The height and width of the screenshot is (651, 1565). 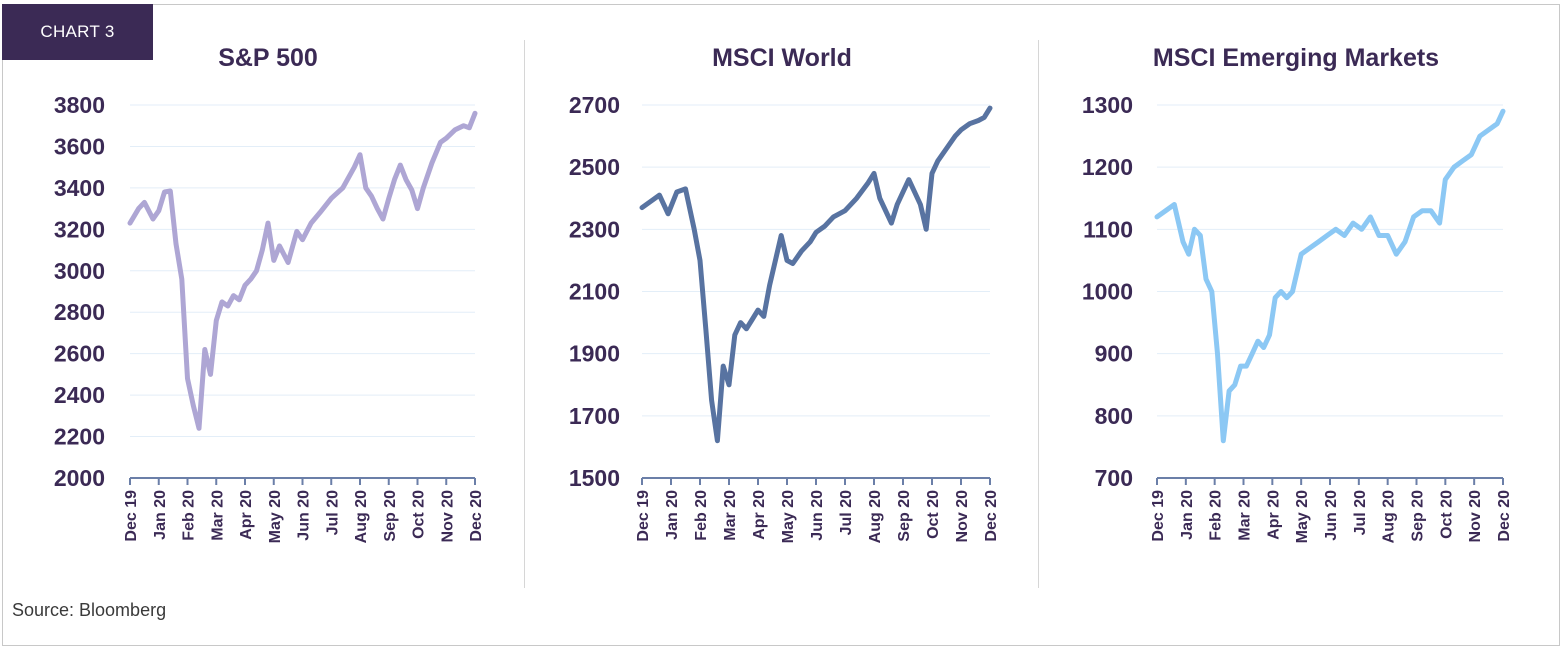 What do you see at coordinates (1296, 58) in the screenshot?
I see `chart-title: MSCI Emerging Markets` at bounding box center [1296, 58].